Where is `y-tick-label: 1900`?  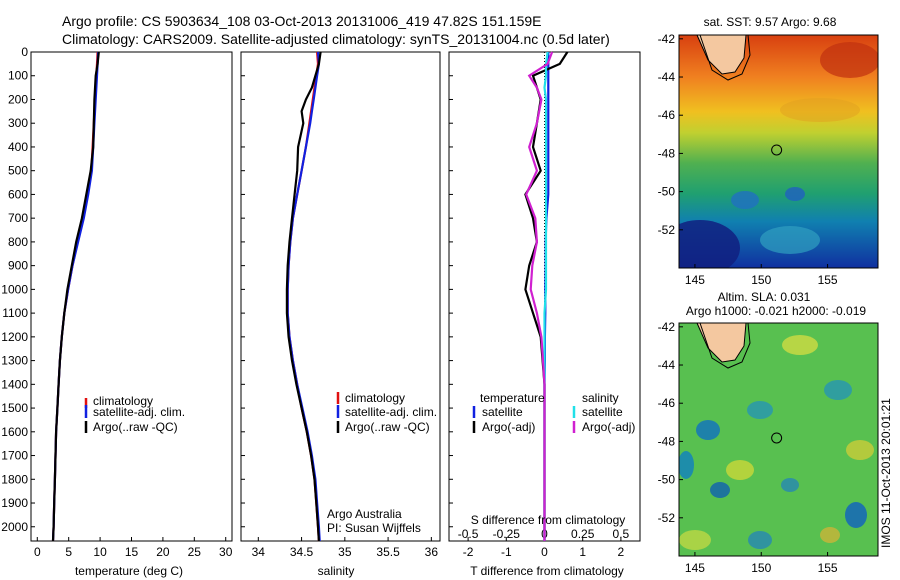 y-tick-label: 1900 is located at coordinates (14, 503).